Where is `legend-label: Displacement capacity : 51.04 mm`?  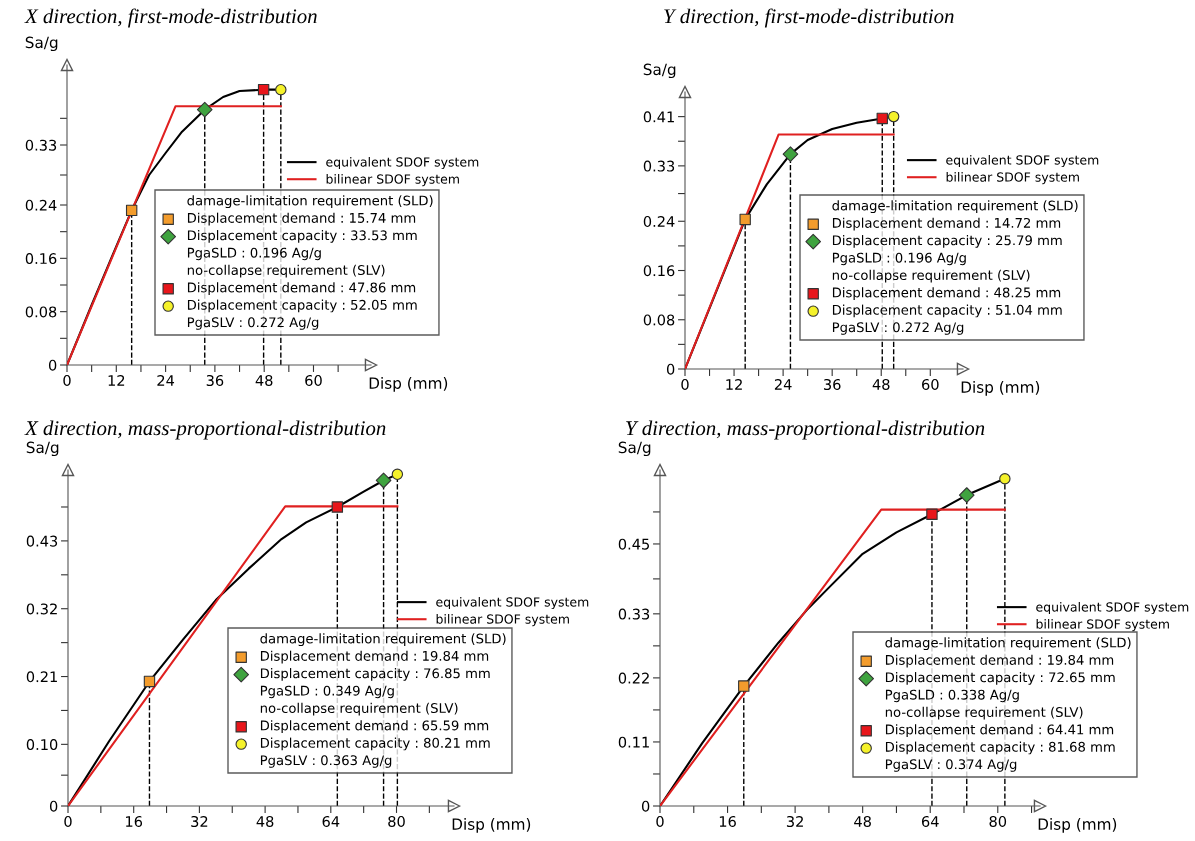 legend-label: Displacement capacity : 51.04 mm is located at coordinates (947, 311).